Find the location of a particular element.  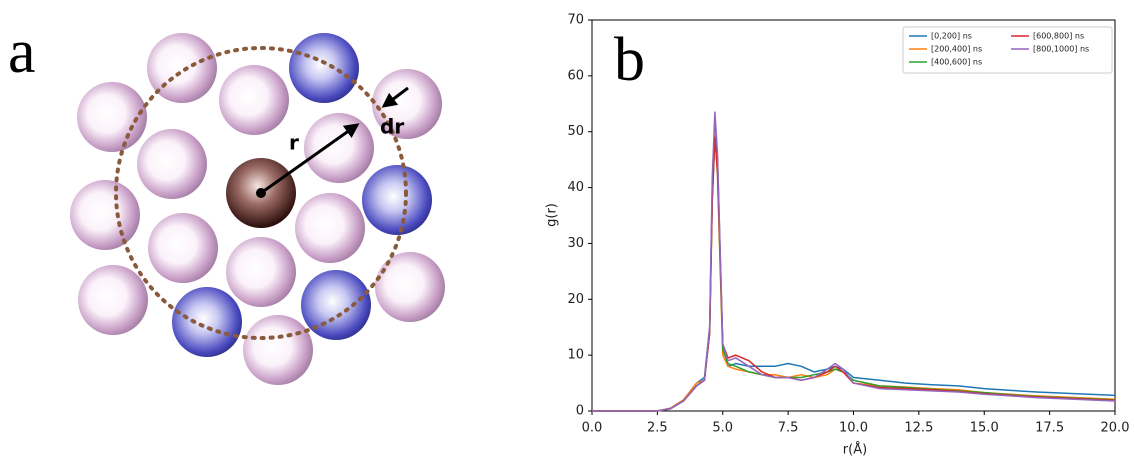

x-tick-label: 5.0 is located at coordinates (722, 428).